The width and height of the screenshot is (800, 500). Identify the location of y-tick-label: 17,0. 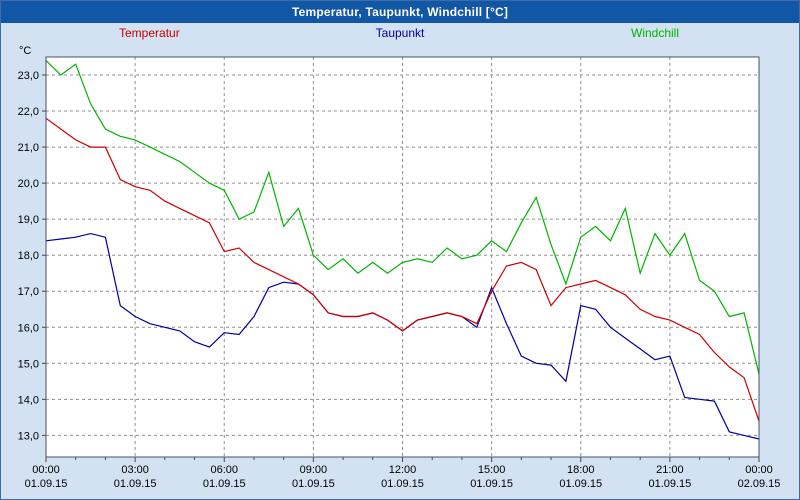
(28, 292).